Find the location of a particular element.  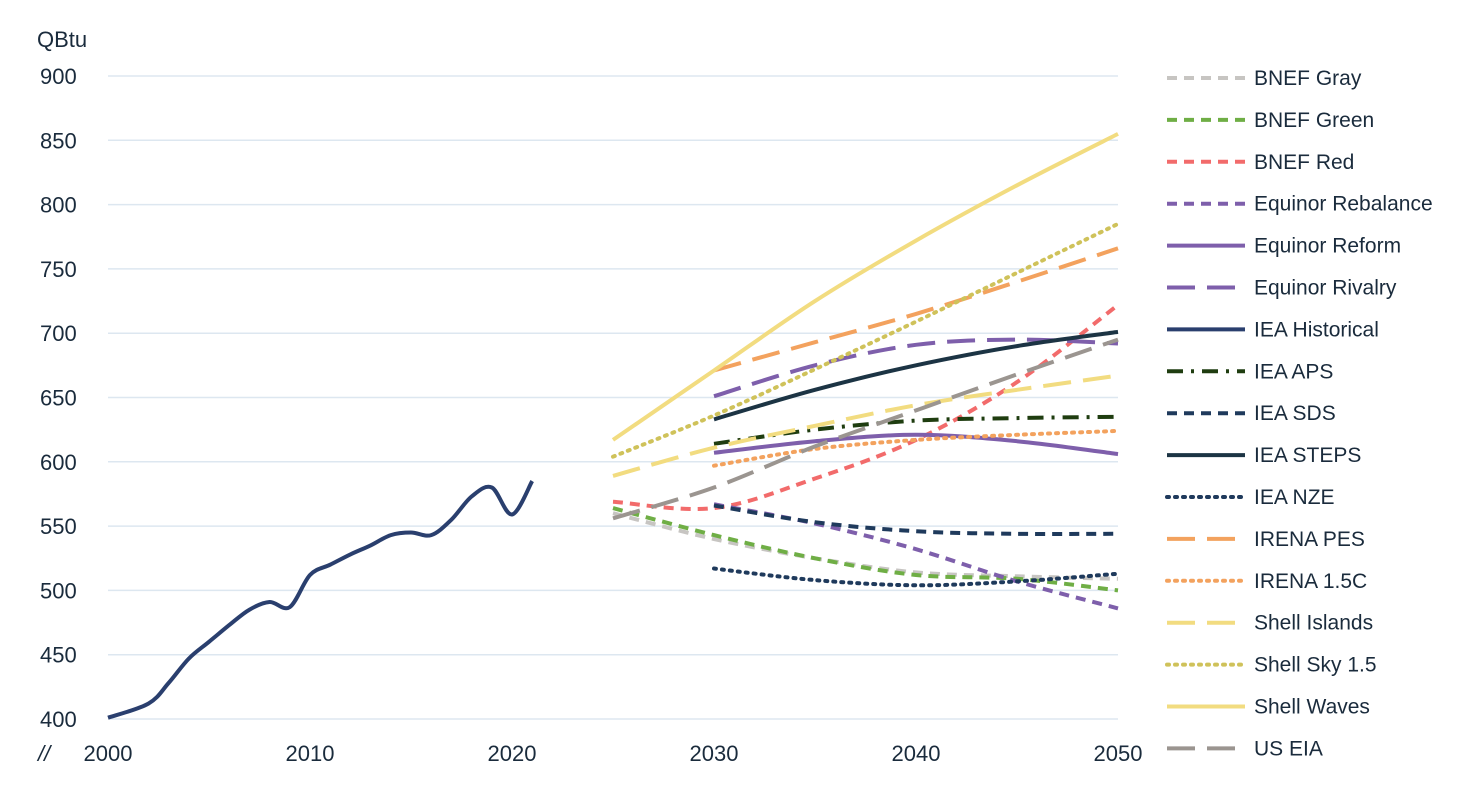

y-tick-label: 850 is located at coordinates (58, 140).